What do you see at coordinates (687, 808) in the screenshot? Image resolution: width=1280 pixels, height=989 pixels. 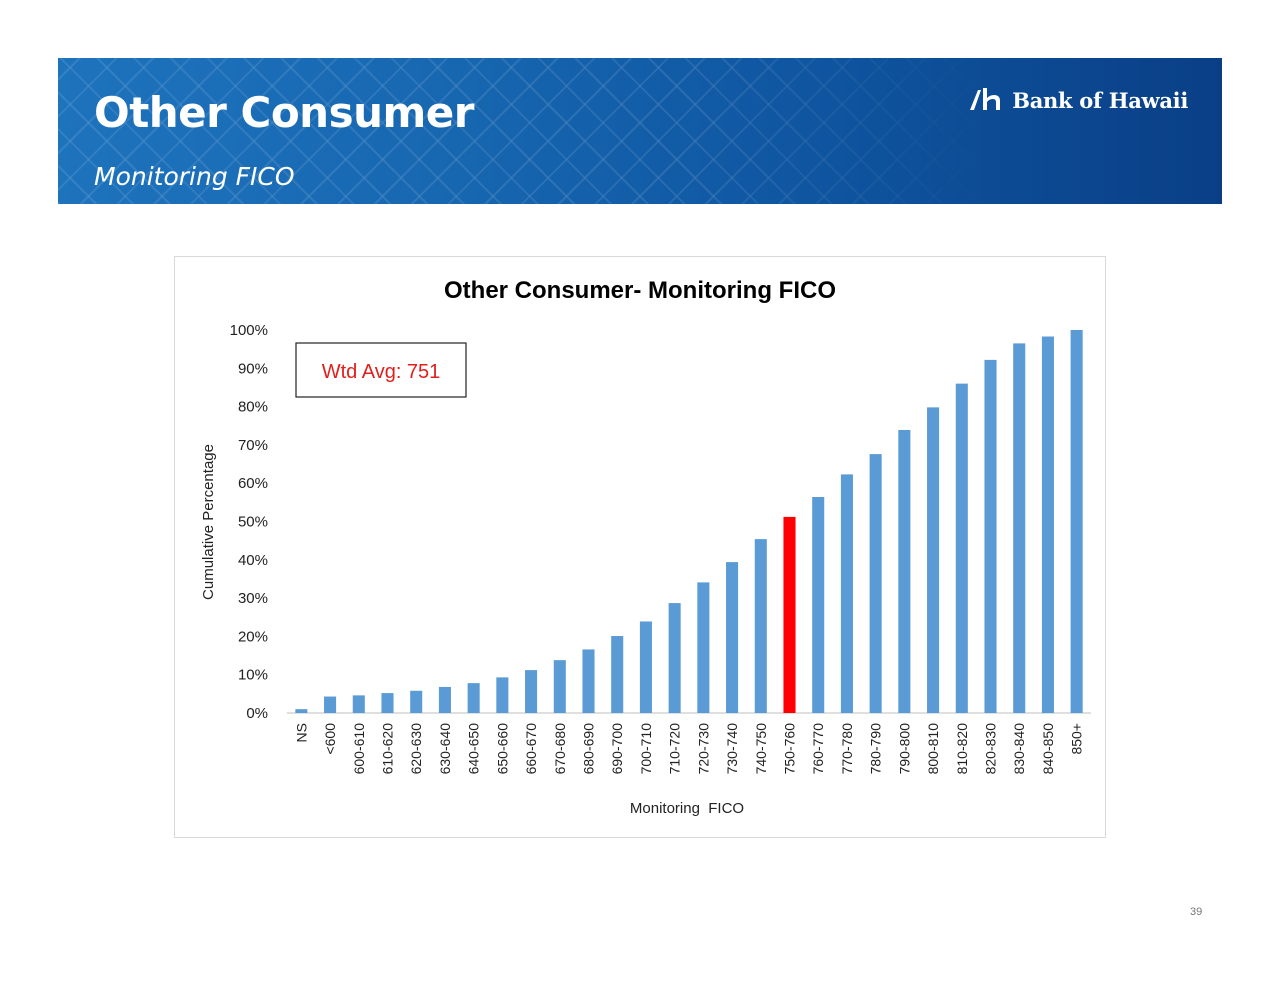 I see `x-axis-label: Monitoring FICO` at bounding box center [687, 808].